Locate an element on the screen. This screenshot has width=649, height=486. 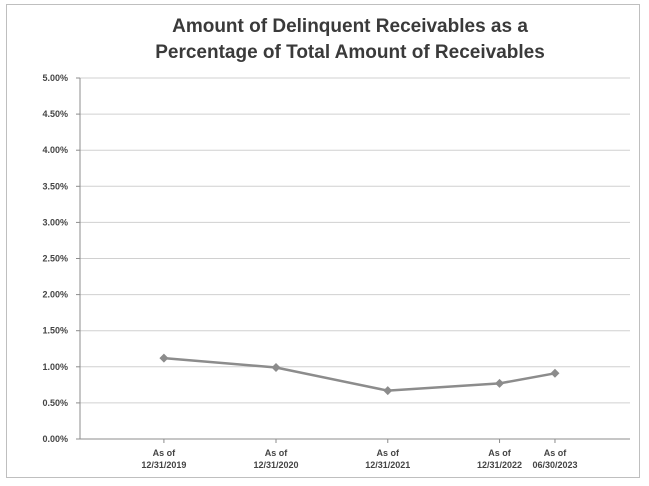
chart-title-line-1: Amount of Delinquent Receivables as a is located at coordinates (350, 26).